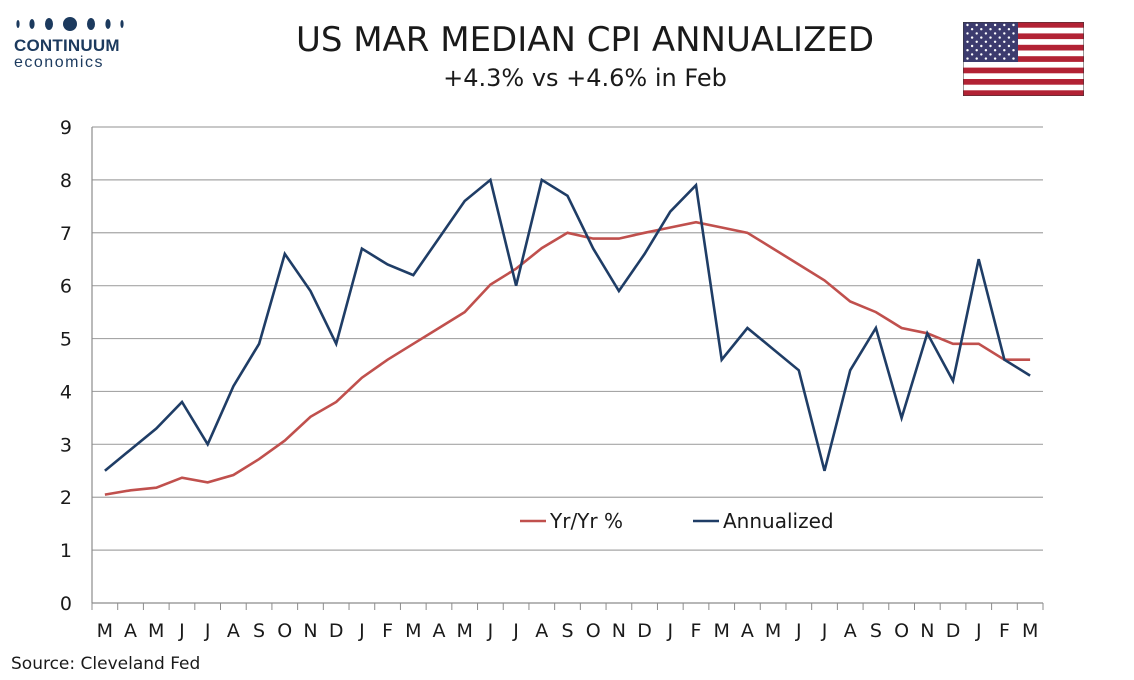  I want to click on y-tick-label: 0, so click(66, 604).